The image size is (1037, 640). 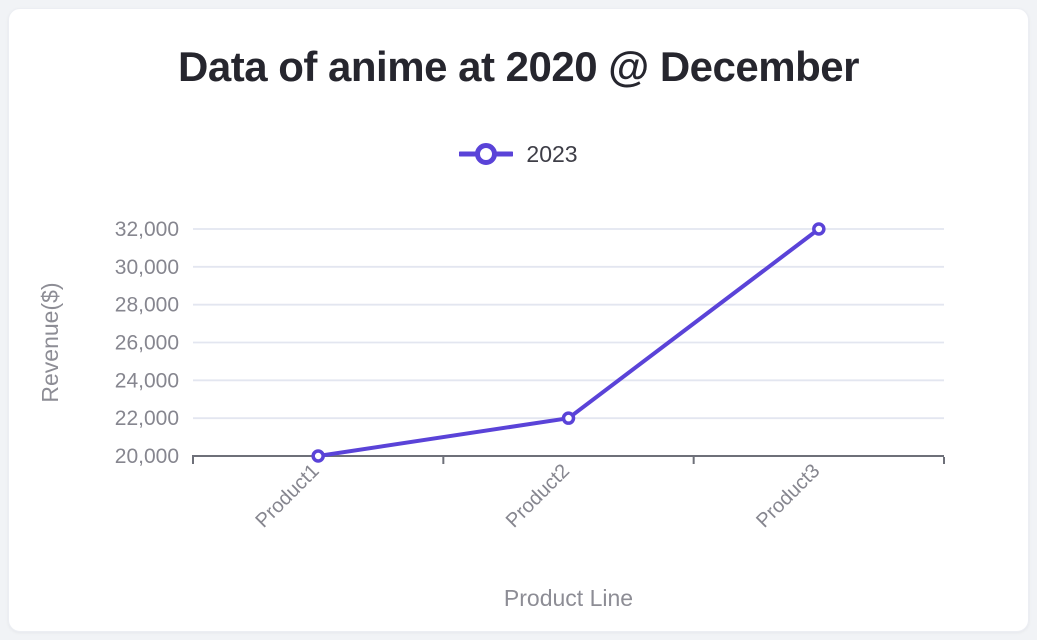 What do you see at coordinates (147, 418) in the screenshot?
I see `y-axis-tick-label: 22,000` at bounding box center [147, 418].